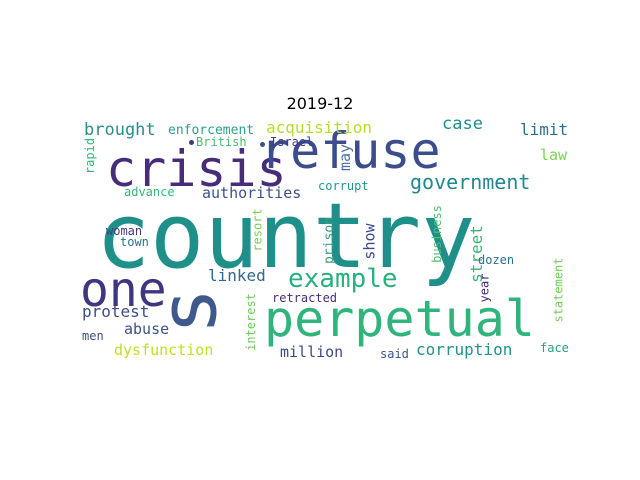  I want to click on word-prison: prison, so click(329, 240).